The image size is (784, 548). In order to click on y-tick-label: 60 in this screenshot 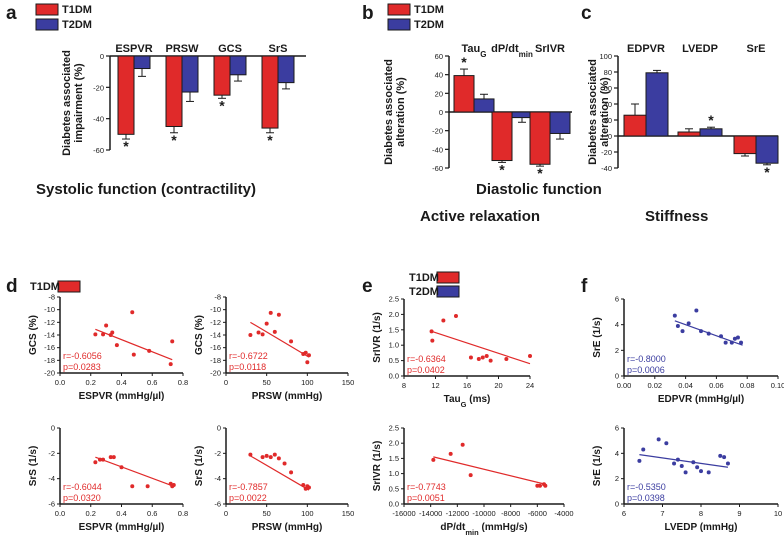, I will do `click(439, 56)`.